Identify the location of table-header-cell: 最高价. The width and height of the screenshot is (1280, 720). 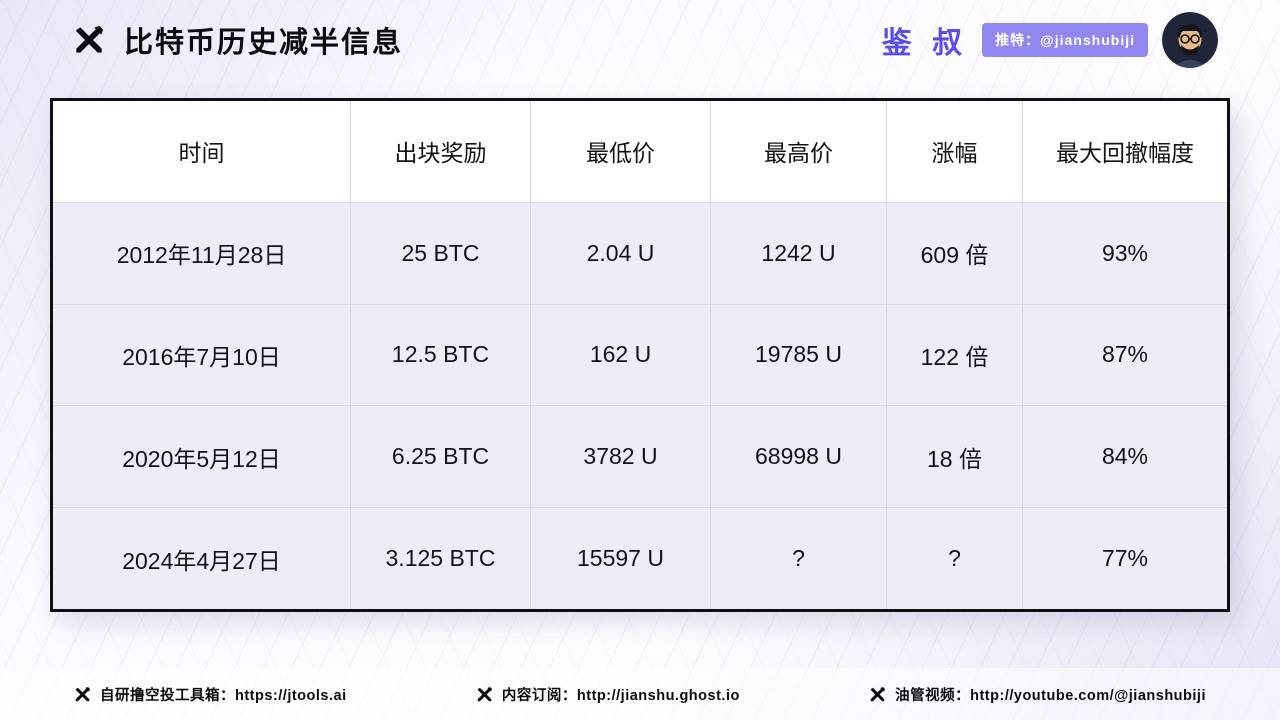
(799, 151).